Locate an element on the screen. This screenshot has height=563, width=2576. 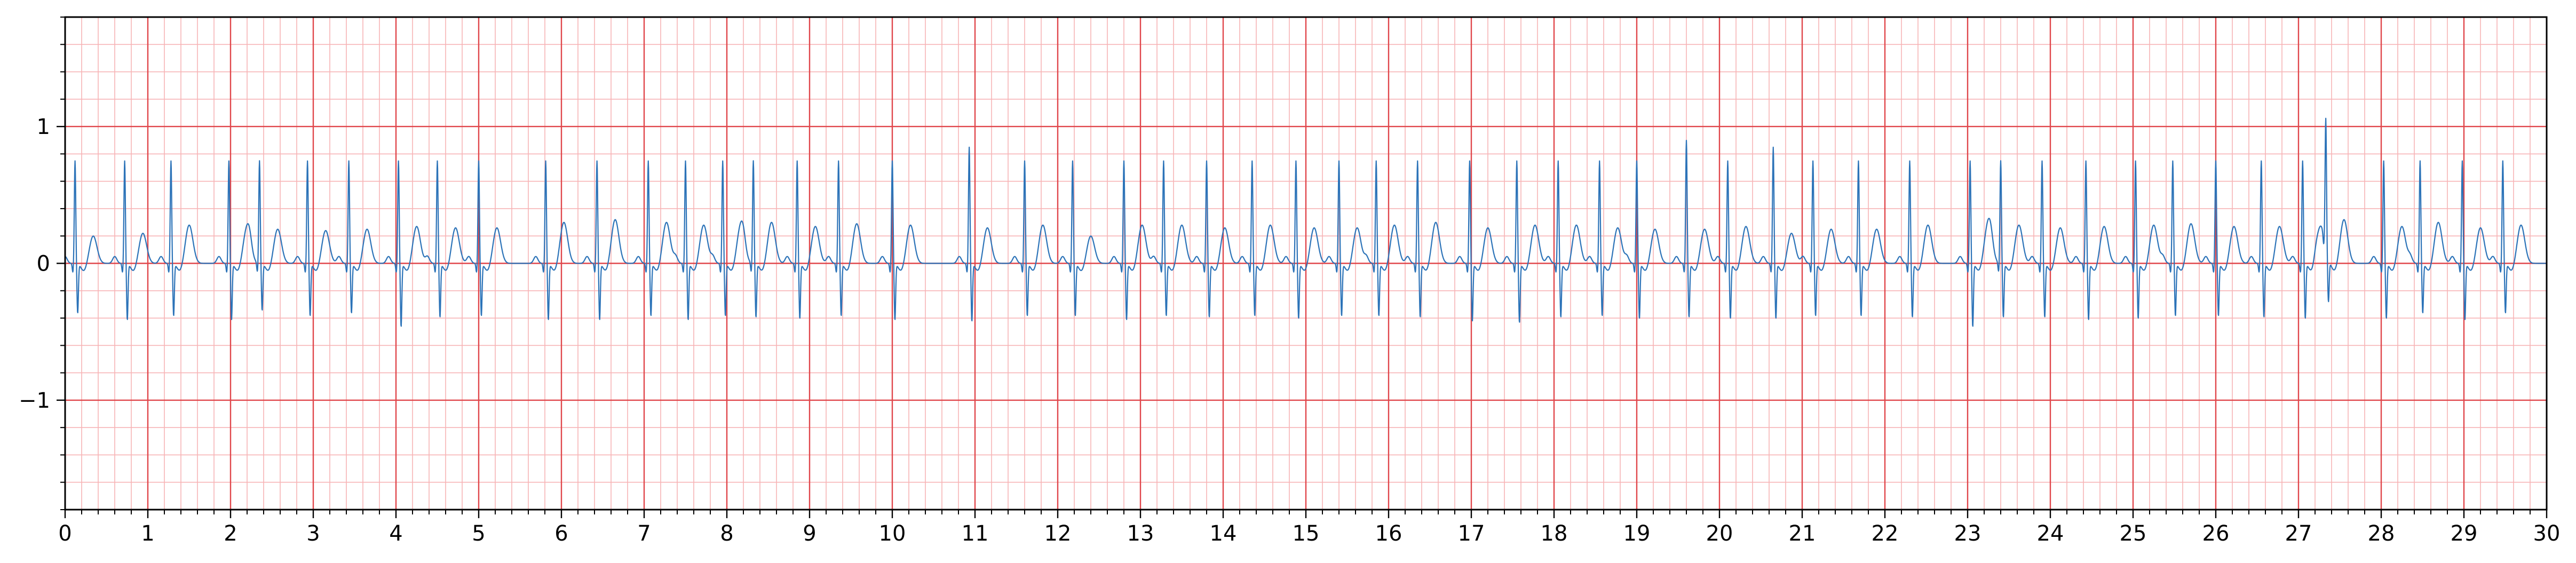
x-tick-label: 27 is located at coordinates (2298, 533).